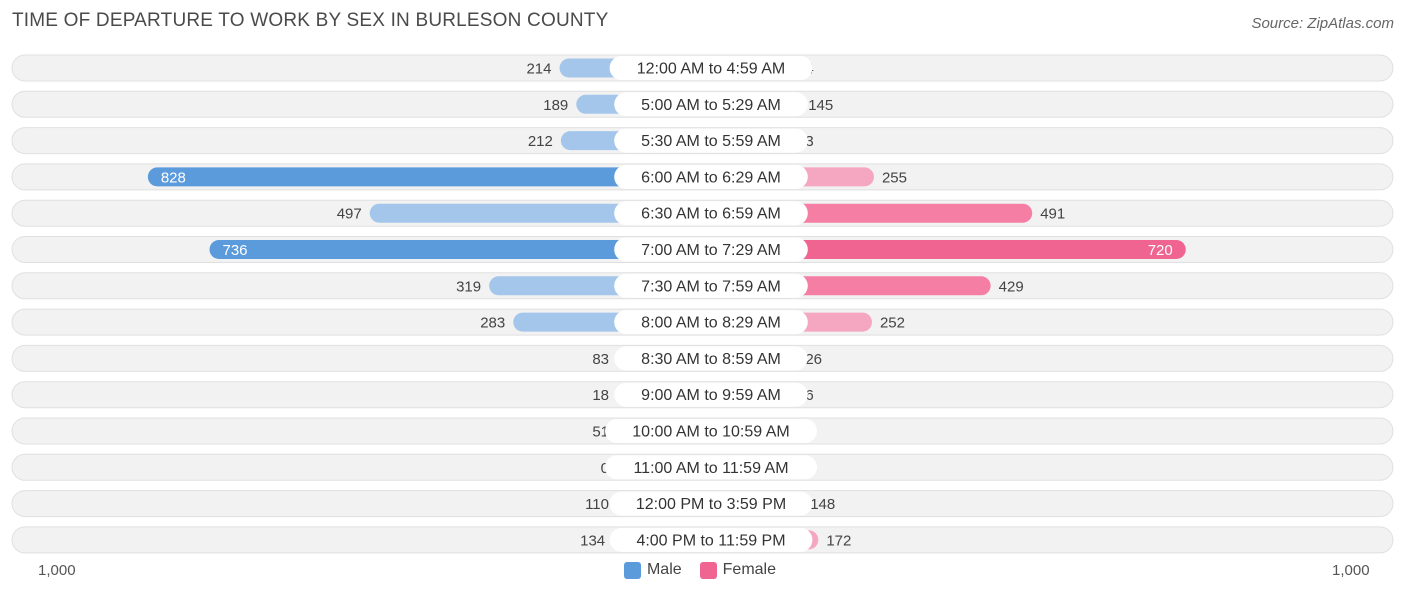 This screenshot has width=1406, height=595. I want to click on female-value-label: 255, so click(894, 177).